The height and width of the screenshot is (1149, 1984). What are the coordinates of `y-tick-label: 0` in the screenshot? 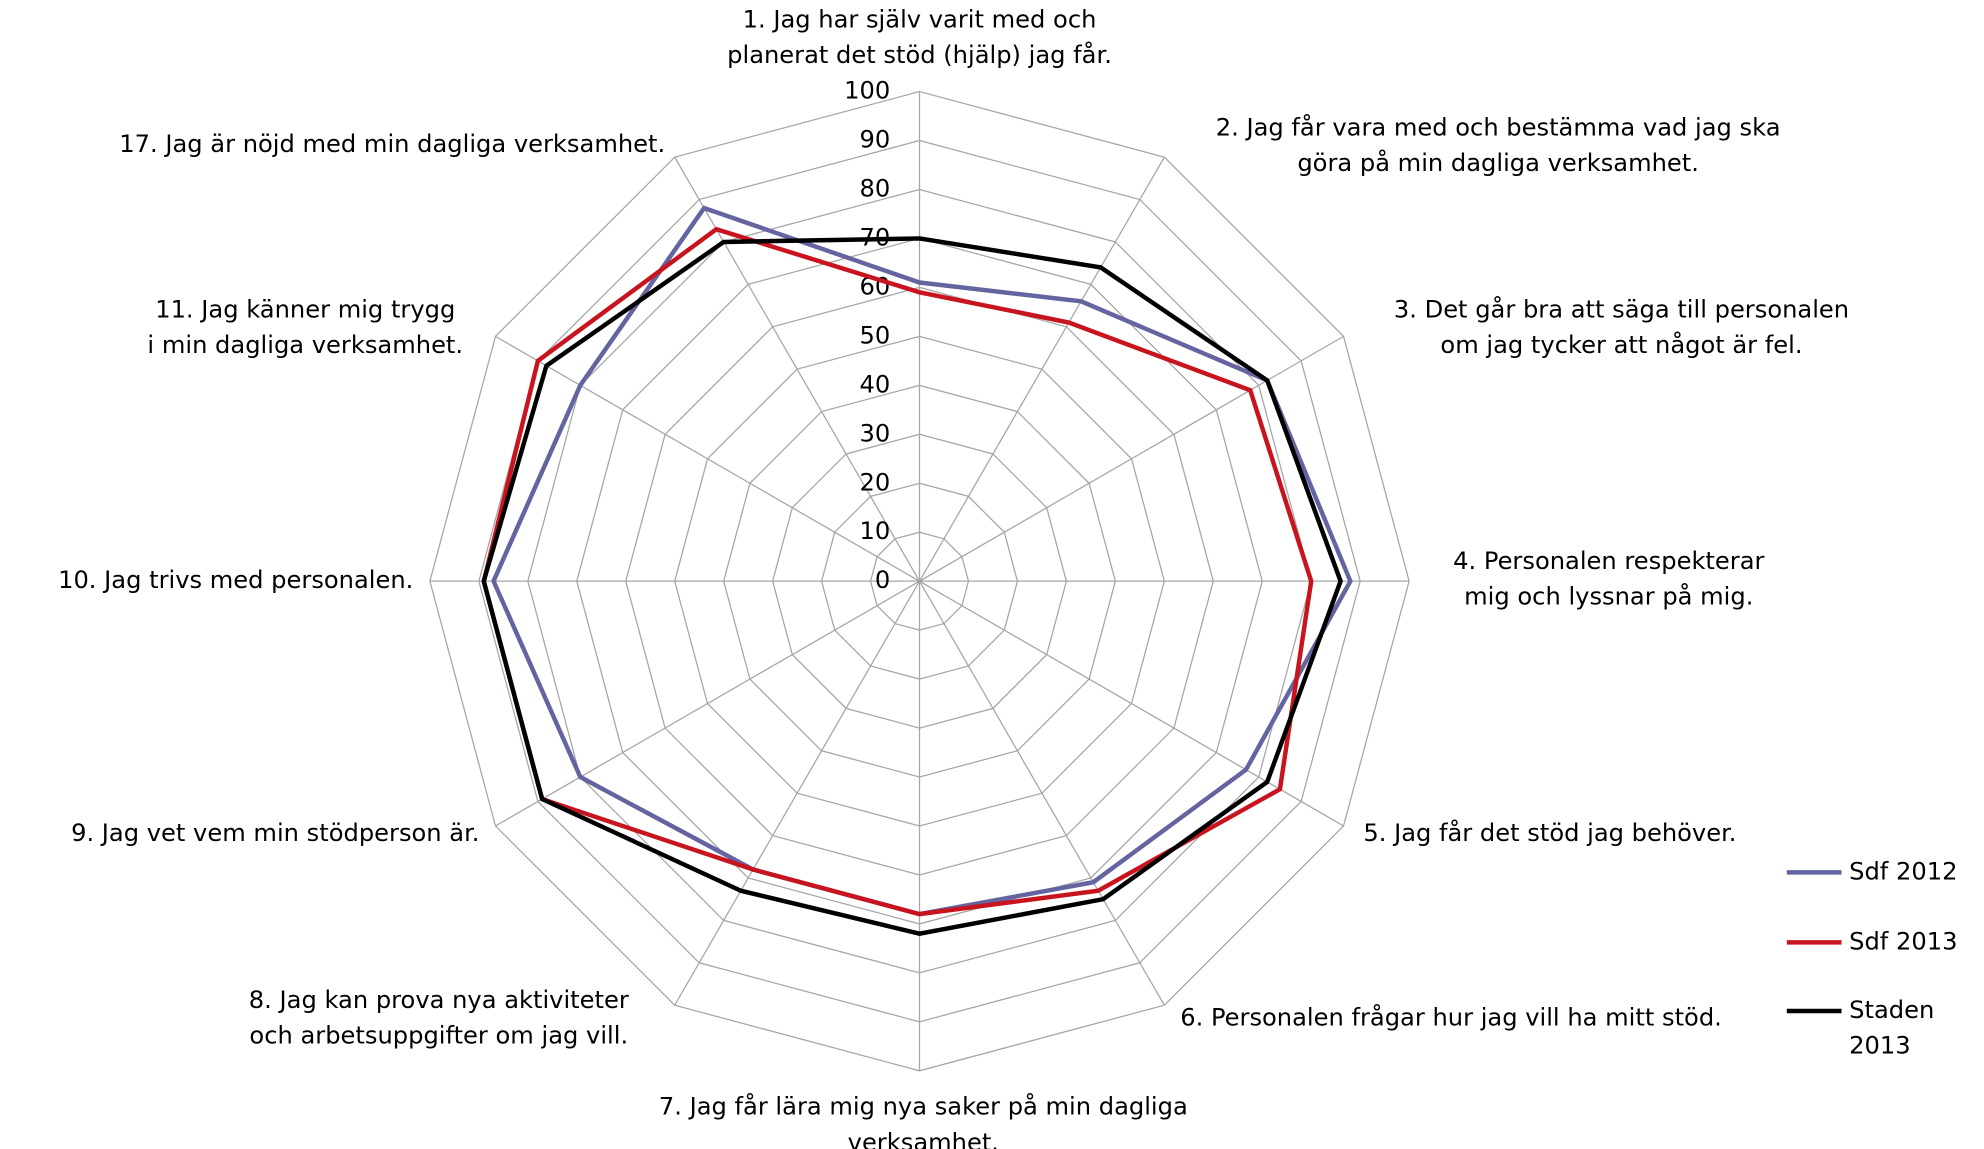 It's located at (882, 580).